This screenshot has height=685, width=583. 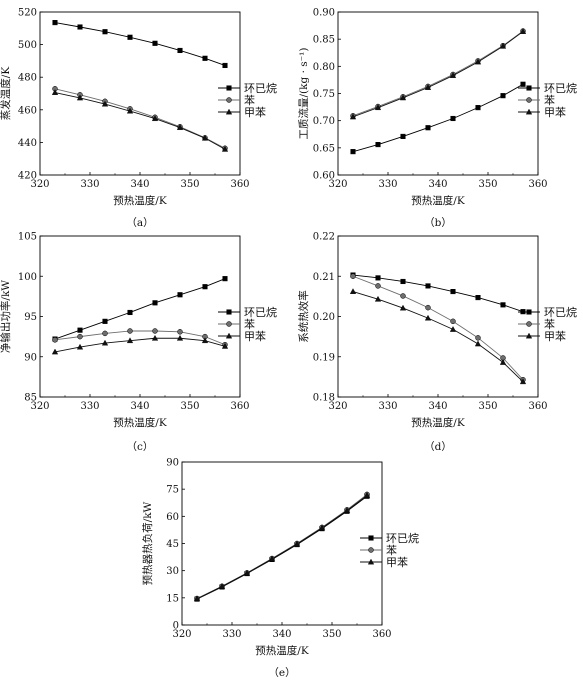 I want to click on y-tick-label: 0.85, so click(x=324, y=40).